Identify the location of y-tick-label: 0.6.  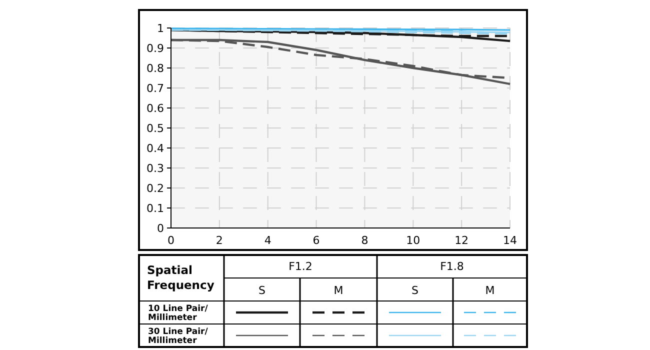
(155, 108).